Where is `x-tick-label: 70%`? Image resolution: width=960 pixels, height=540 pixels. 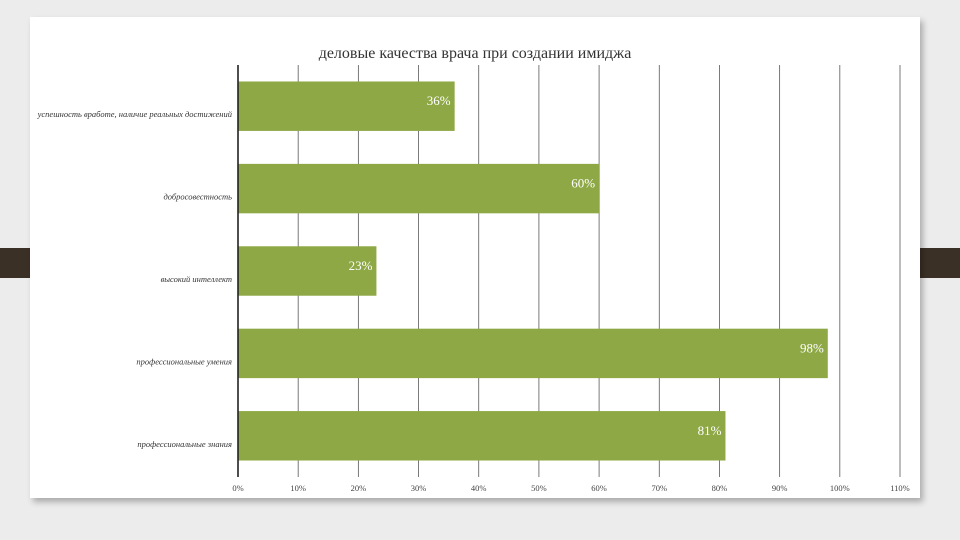
x-tick-label: 70% is located at coordinates (659, 488).